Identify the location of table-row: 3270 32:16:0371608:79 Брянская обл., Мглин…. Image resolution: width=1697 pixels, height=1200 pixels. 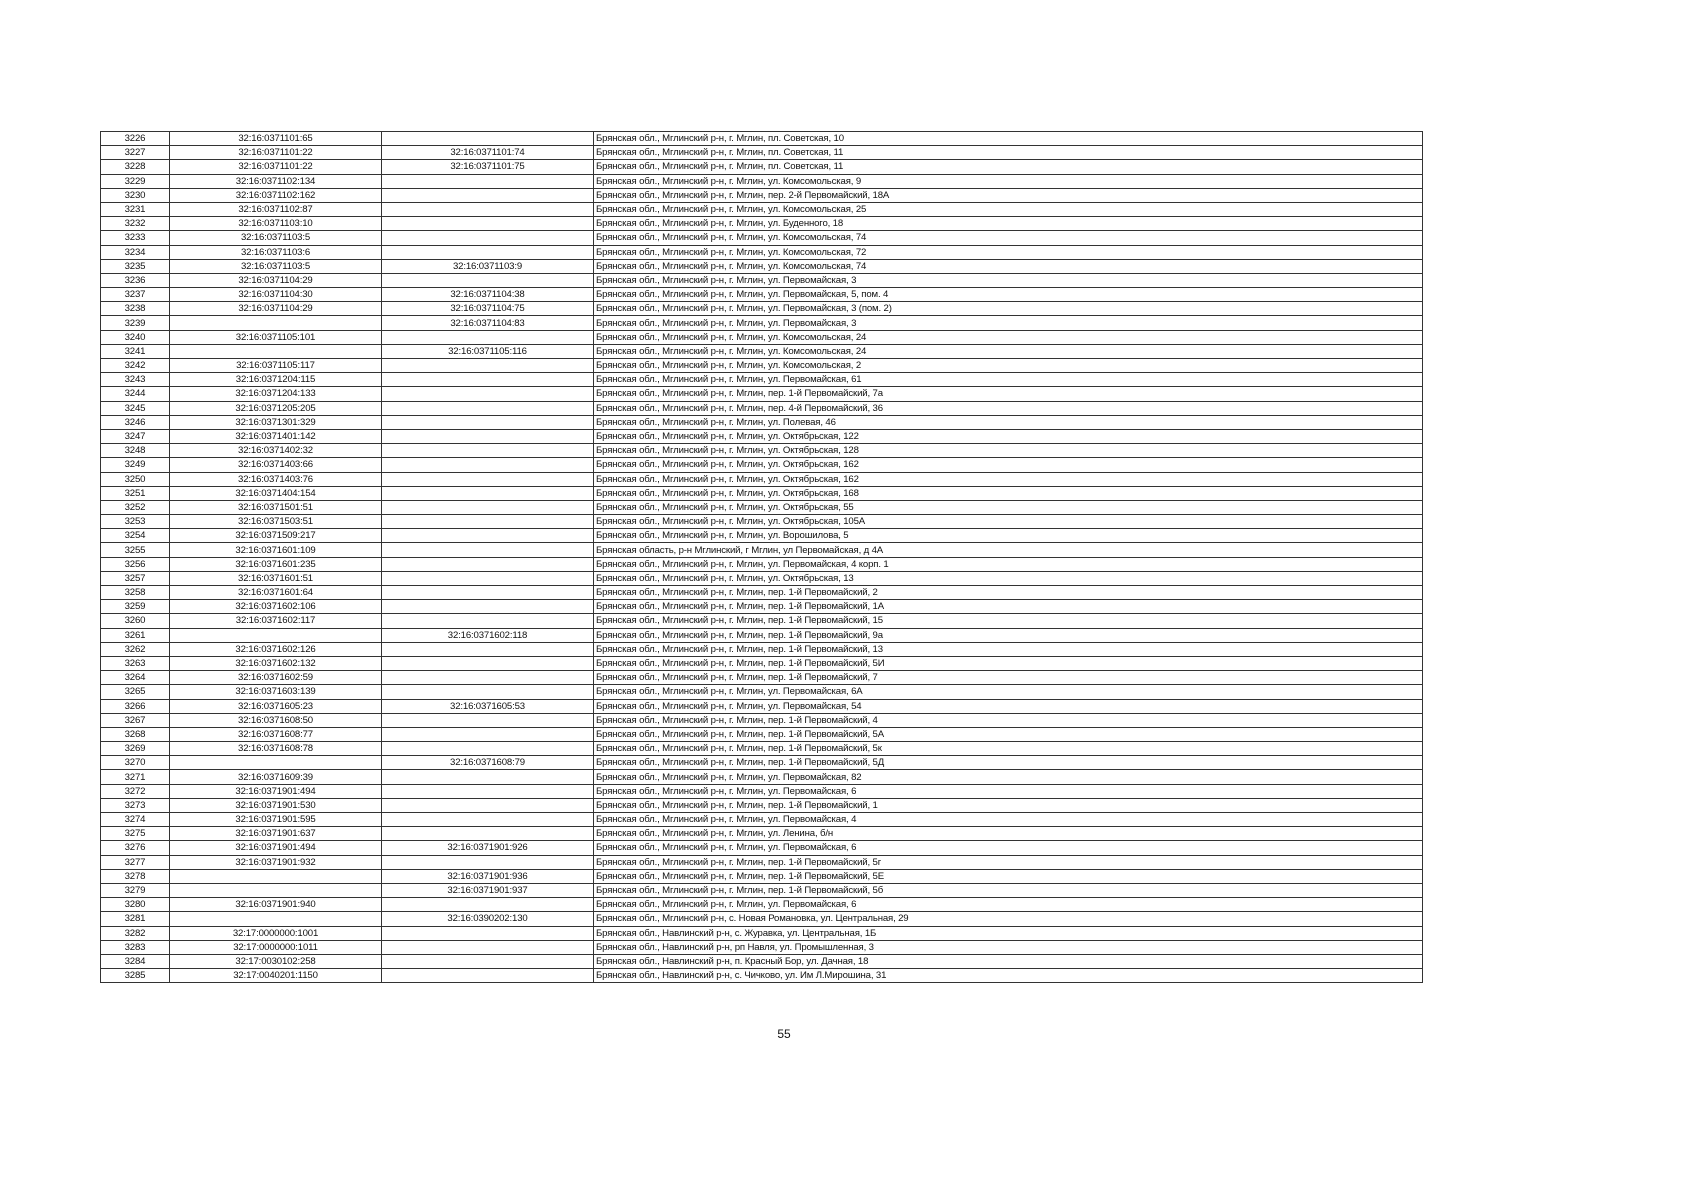
(761, 763).